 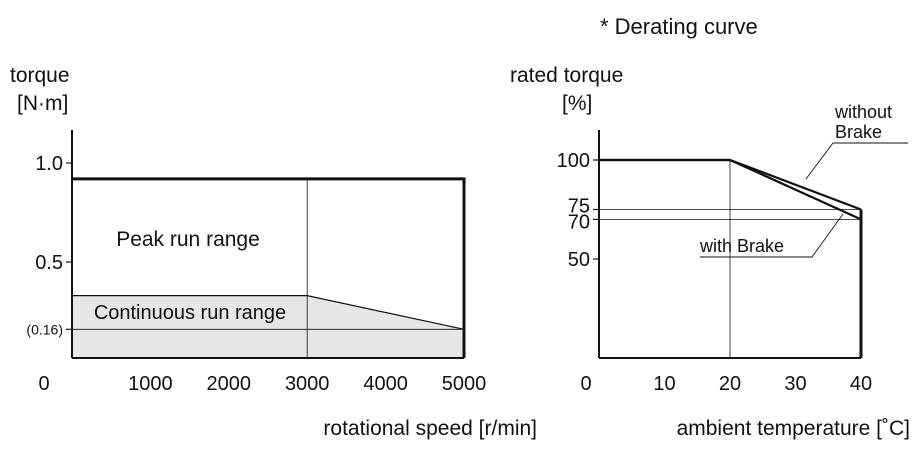 I want to click on left-x-tick-label: 3000, so click(x=307, y=384).